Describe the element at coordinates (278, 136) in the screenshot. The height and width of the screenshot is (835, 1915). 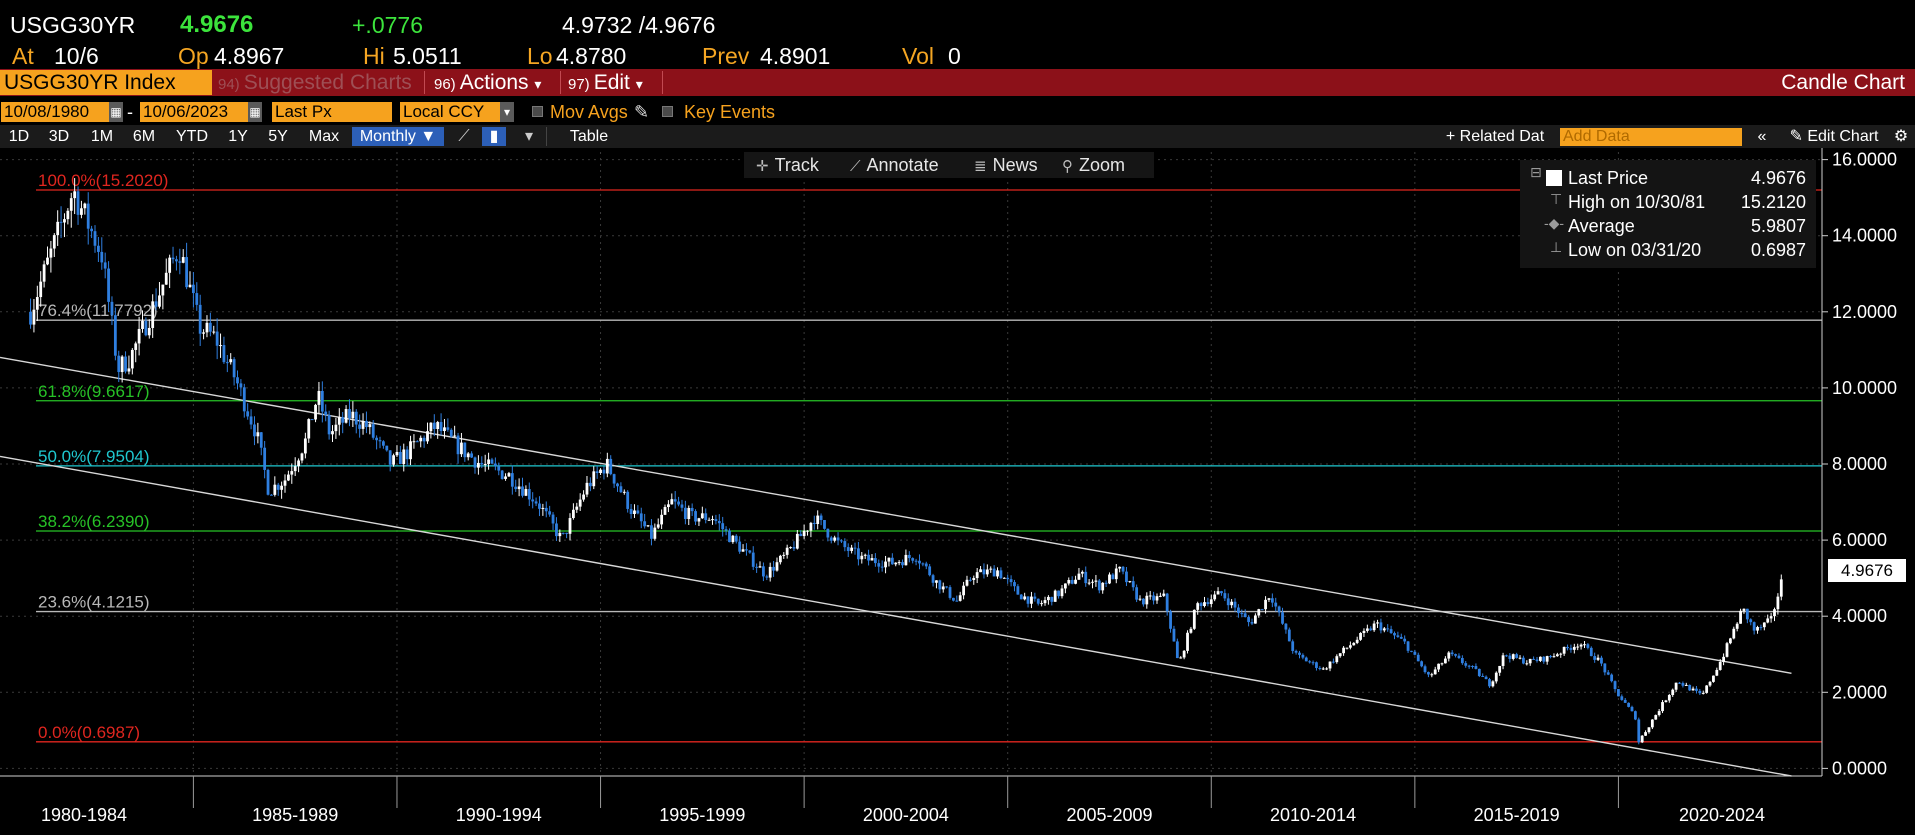
I see `range-5y: 5Y` at that location.